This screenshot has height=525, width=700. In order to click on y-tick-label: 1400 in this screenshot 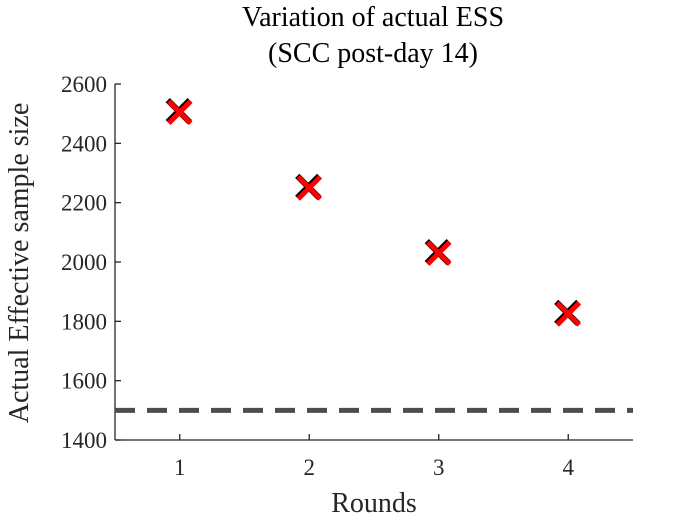, I will do `click(84, 440)`.